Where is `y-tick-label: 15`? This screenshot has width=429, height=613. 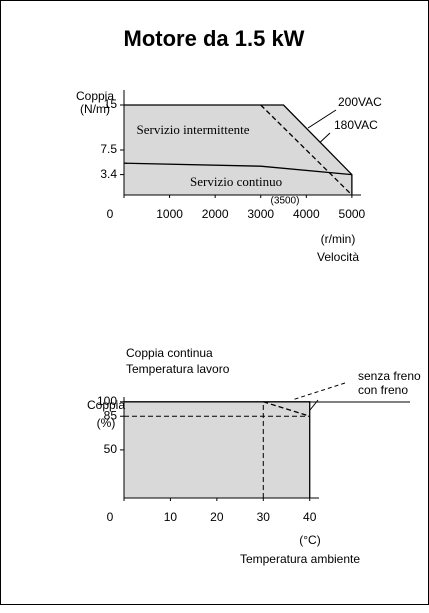 y-tick-label: 15 is located at coordinates (111, 104).